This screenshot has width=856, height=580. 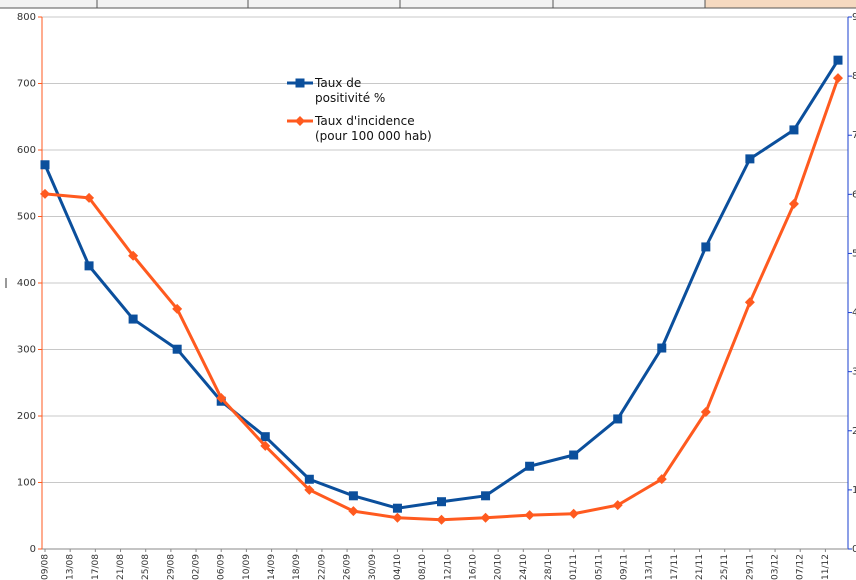 What do you see at coordinates (171, 567) in the screenshot?
I see `x-tick-label: 29/08` at bounding box center [171, 567].